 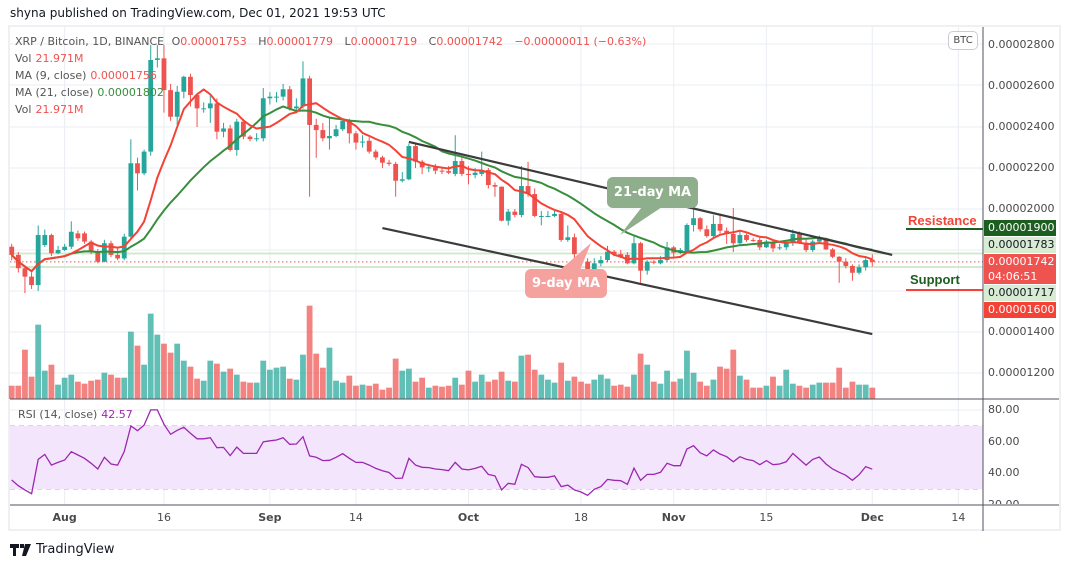 What do you see at coordinates (1021, 85) in the screenshot?
I see `price-tick-label: 0.00002600` at bounding box center [1021, 85].